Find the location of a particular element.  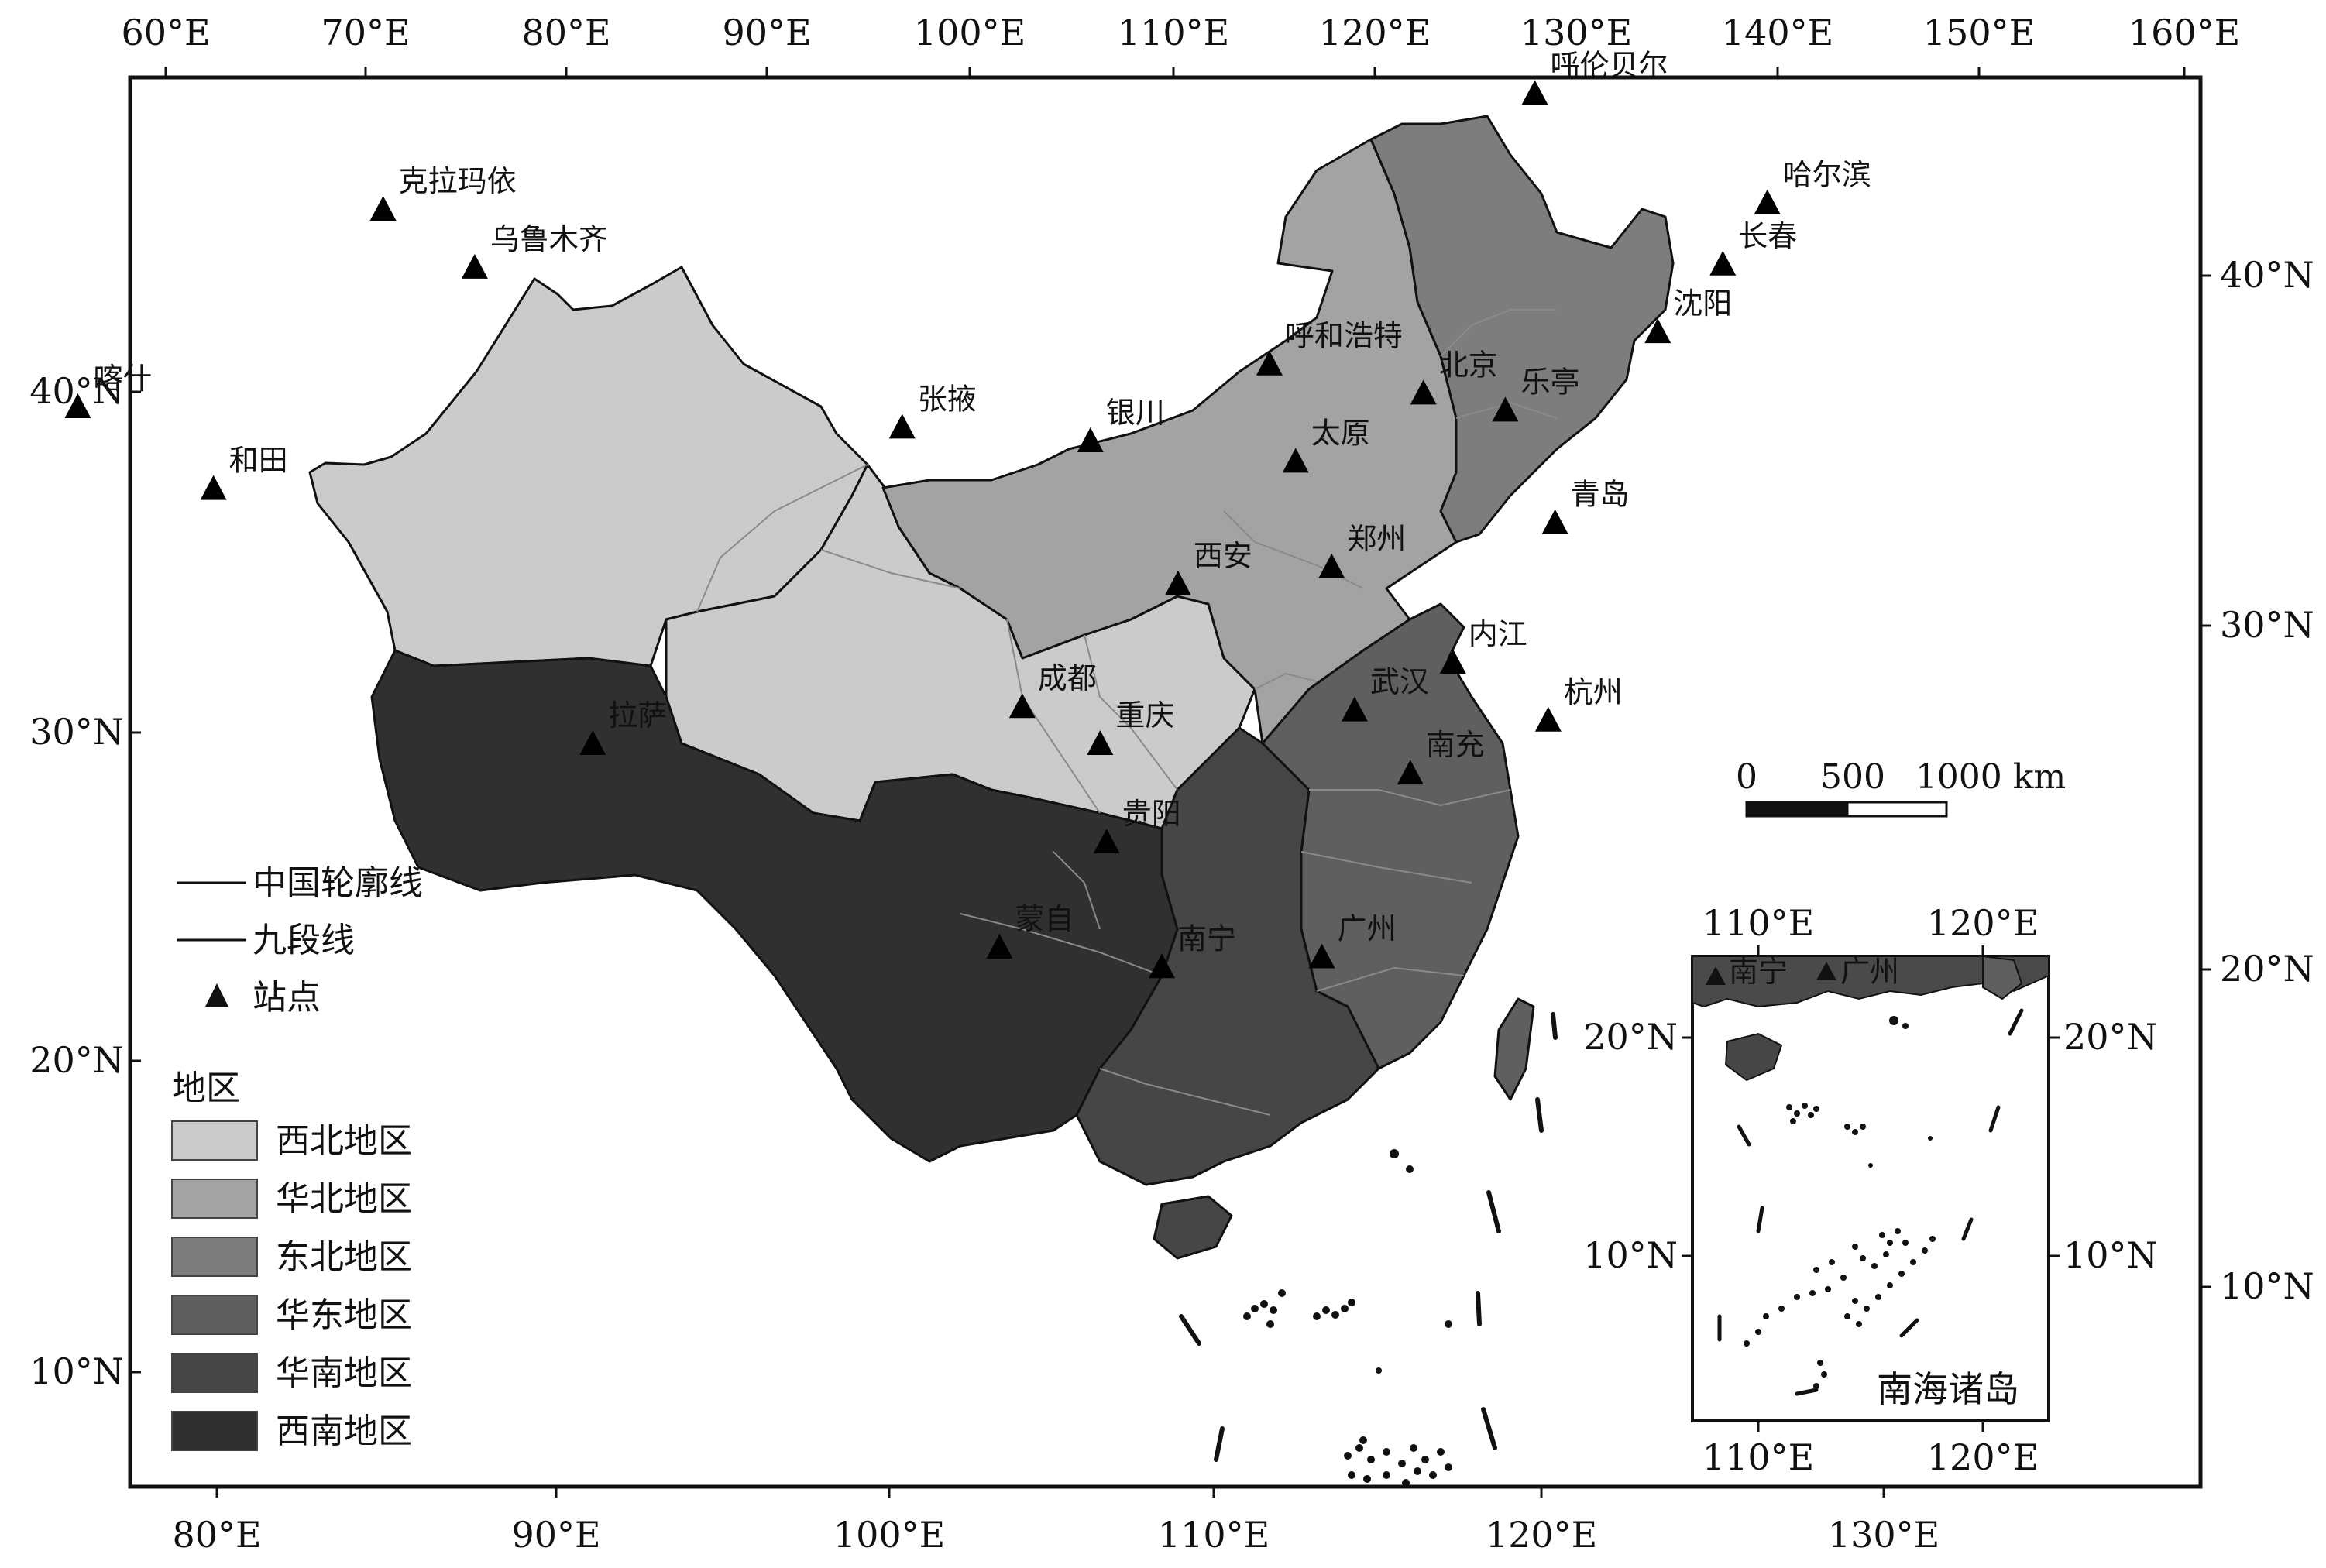

station-label: 南宁 is located at coordinates (1206, 938).